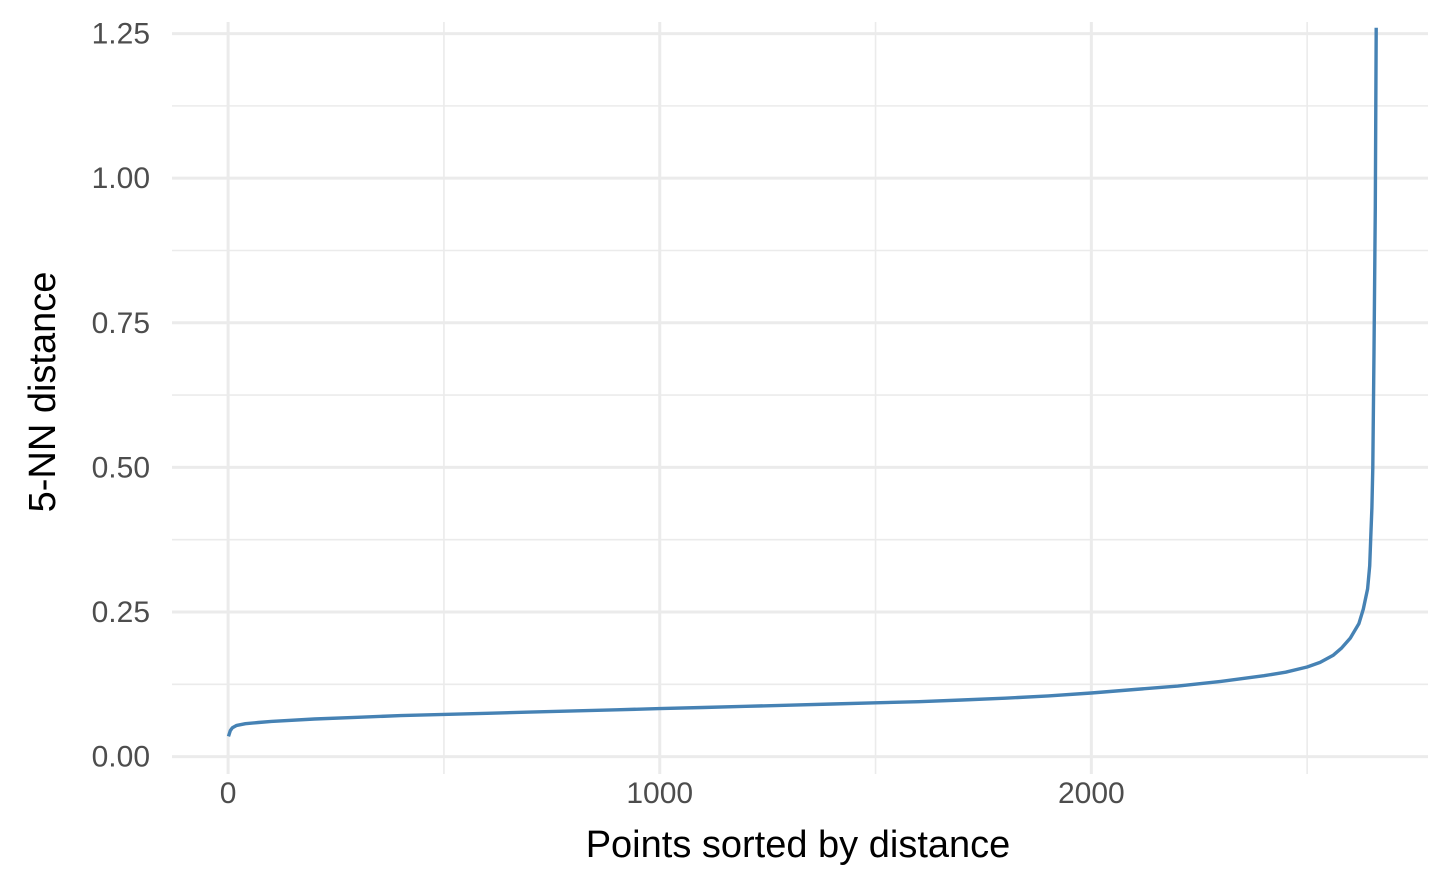 This screenshot has width=1450, height=890. I want to click on x-axis-ticks: 0 1000 2000, so click(672, 793).